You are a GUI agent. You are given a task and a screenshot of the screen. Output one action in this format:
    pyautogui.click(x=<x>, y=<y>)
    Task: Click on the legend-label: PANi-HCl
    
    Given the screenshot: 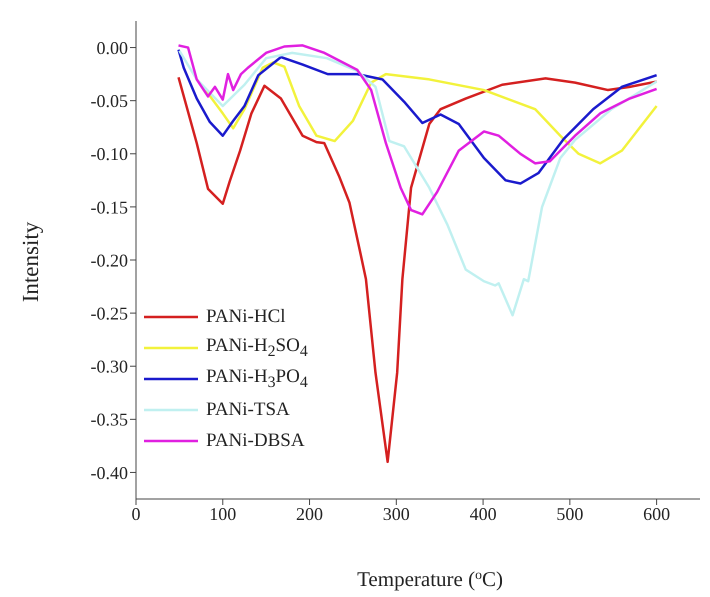 What is the action you would take?
    pyautogui.click(x=246, y=317)
    